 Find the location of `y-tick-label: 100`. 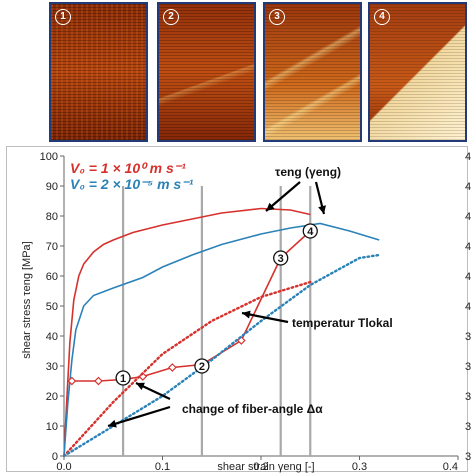

y-tick-label: 100 is located at coordinates (49, 157).